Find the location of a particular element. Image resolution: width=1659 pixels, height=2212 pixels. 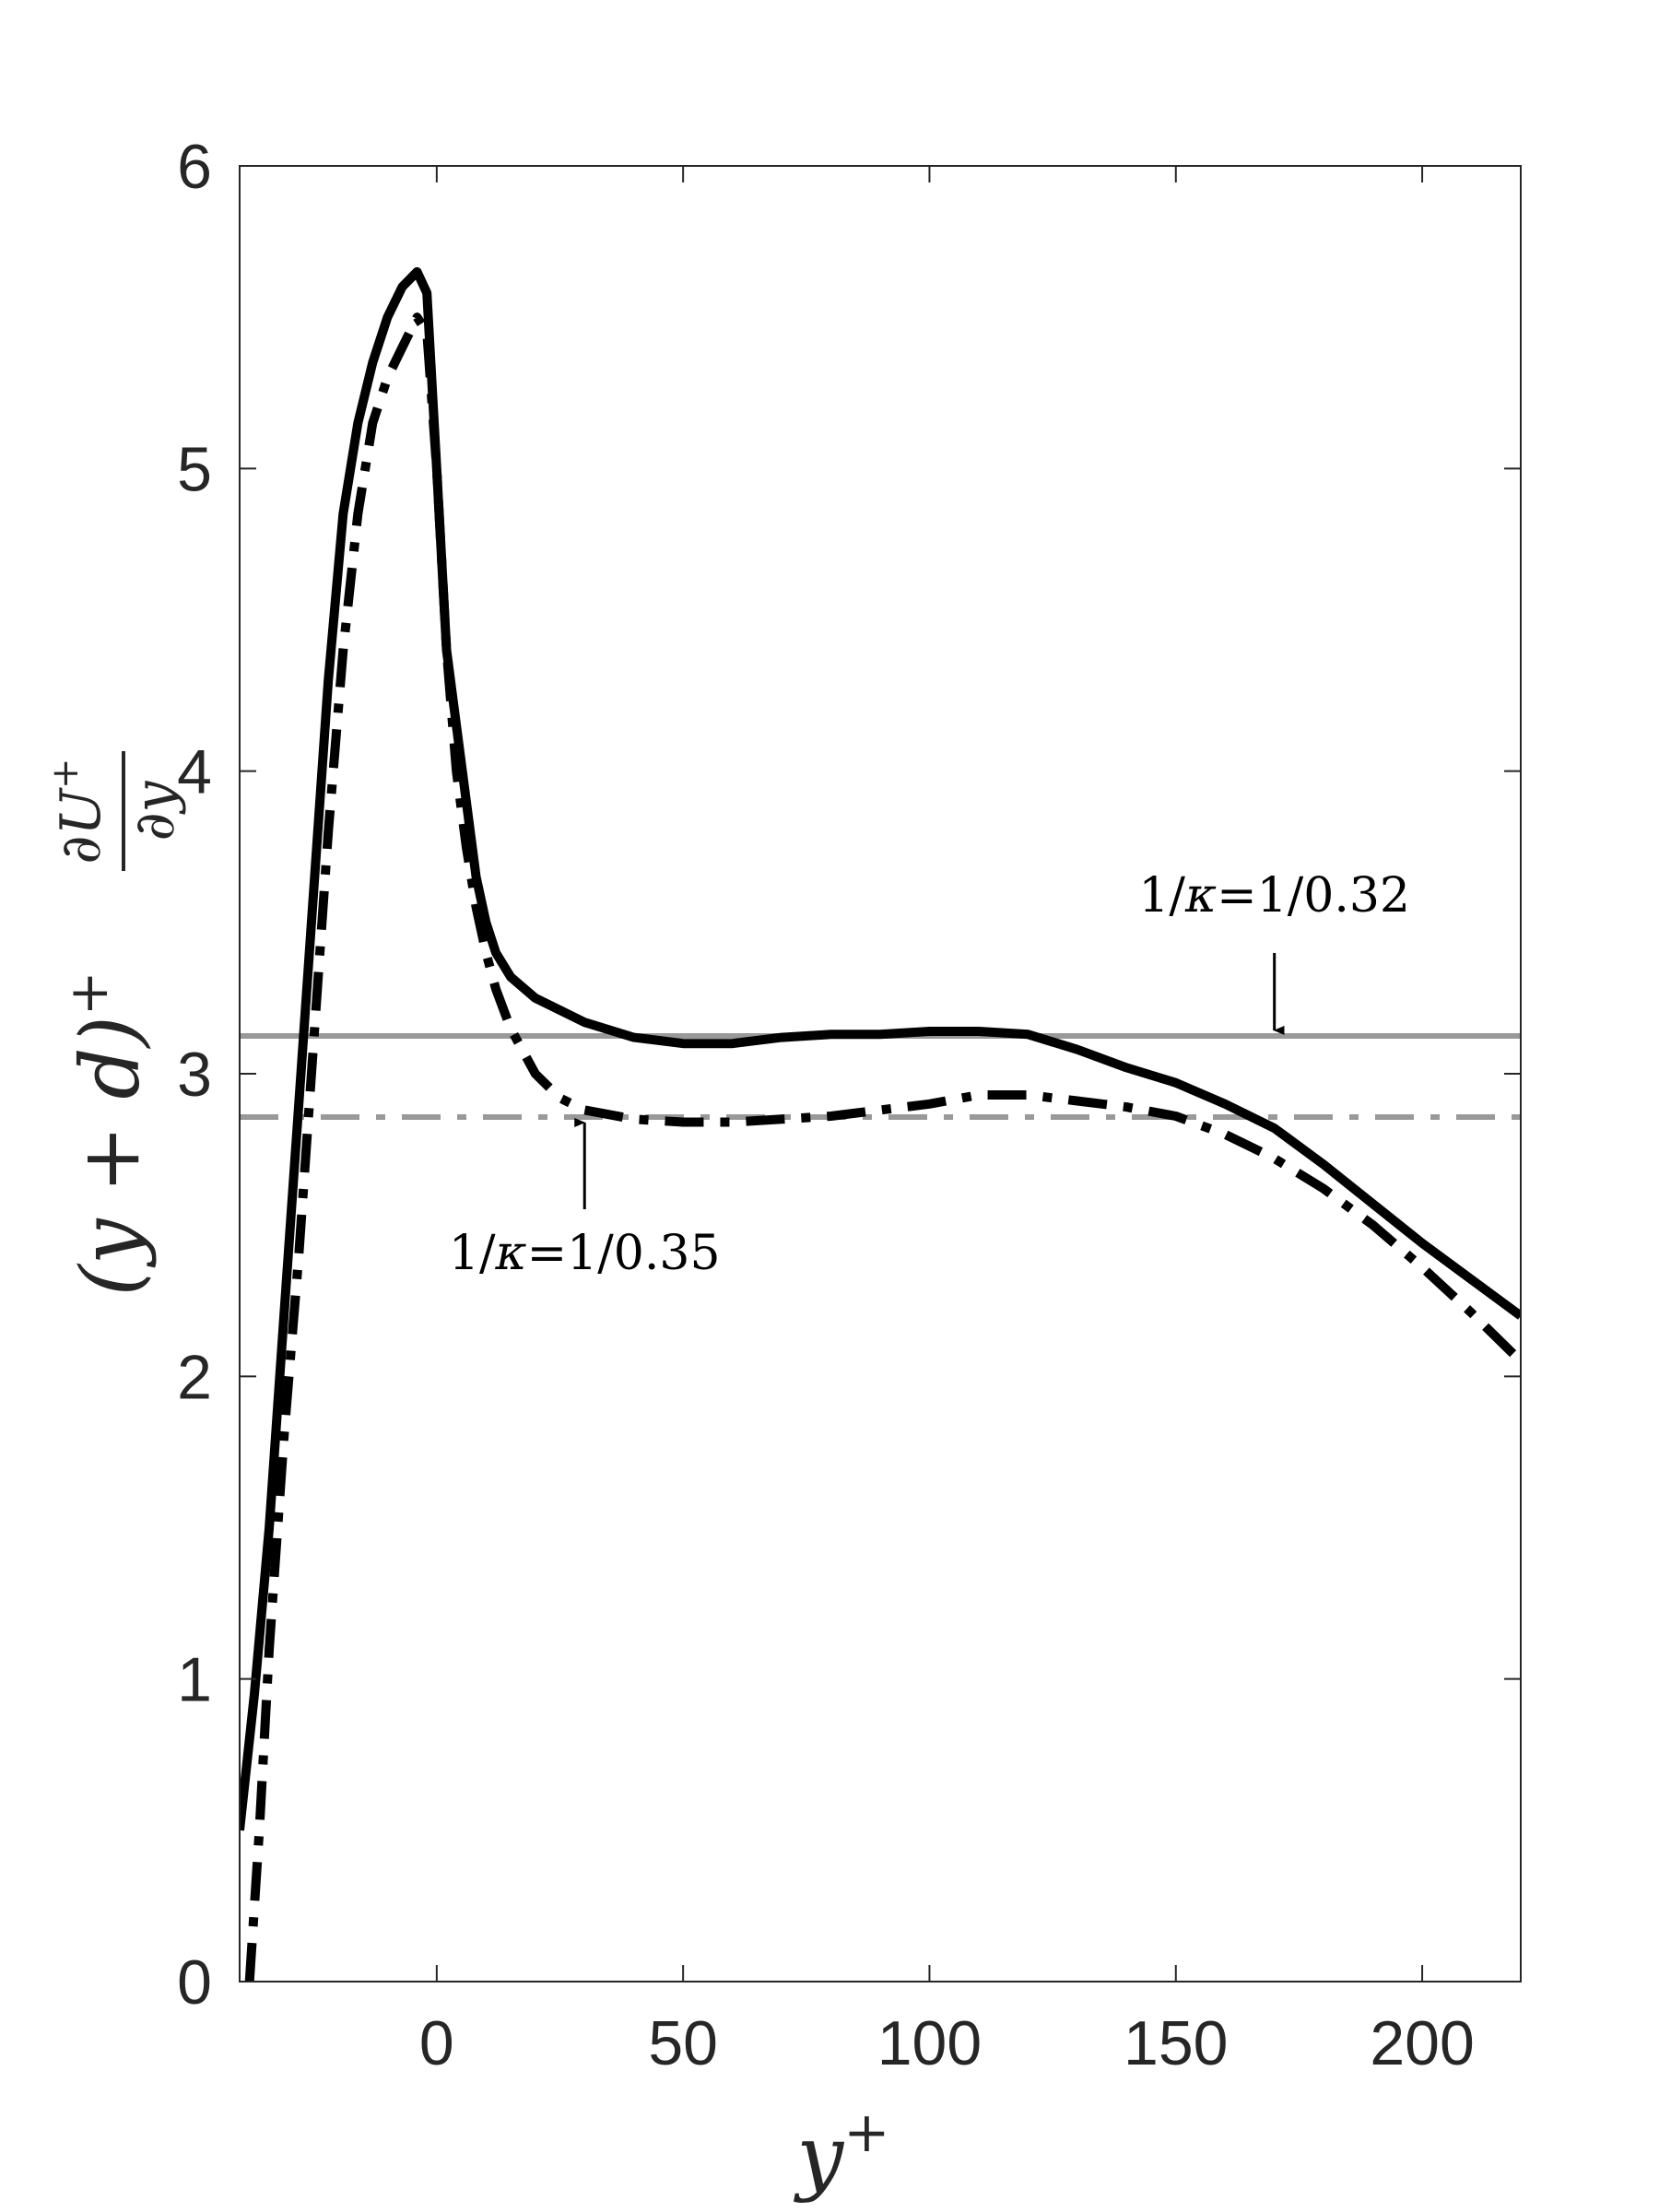

y-axis-title-numerator: ∂U+ is located at coordinates (78, 811).